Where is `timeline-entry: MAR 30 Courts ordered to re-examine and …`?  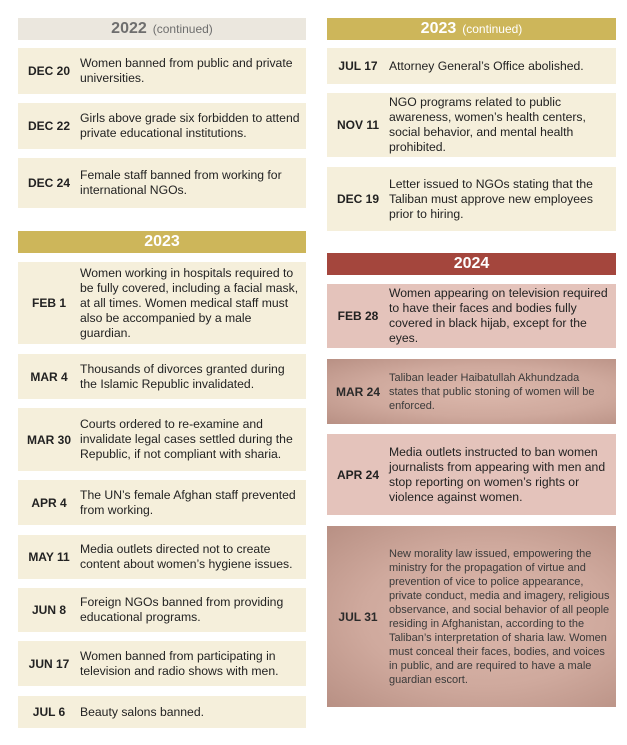 timeline-entry: MAR 30 Courts ordered to re-examine and … is located at coordinates (162, 439).